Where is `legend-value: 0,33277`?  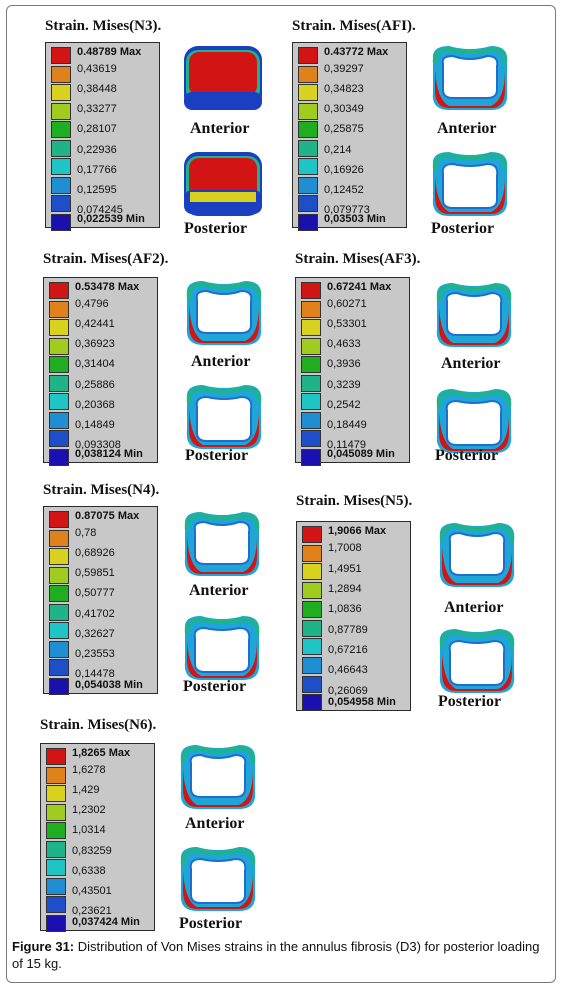 legend-value: 0,33277 is located at coordinates (97, 109).